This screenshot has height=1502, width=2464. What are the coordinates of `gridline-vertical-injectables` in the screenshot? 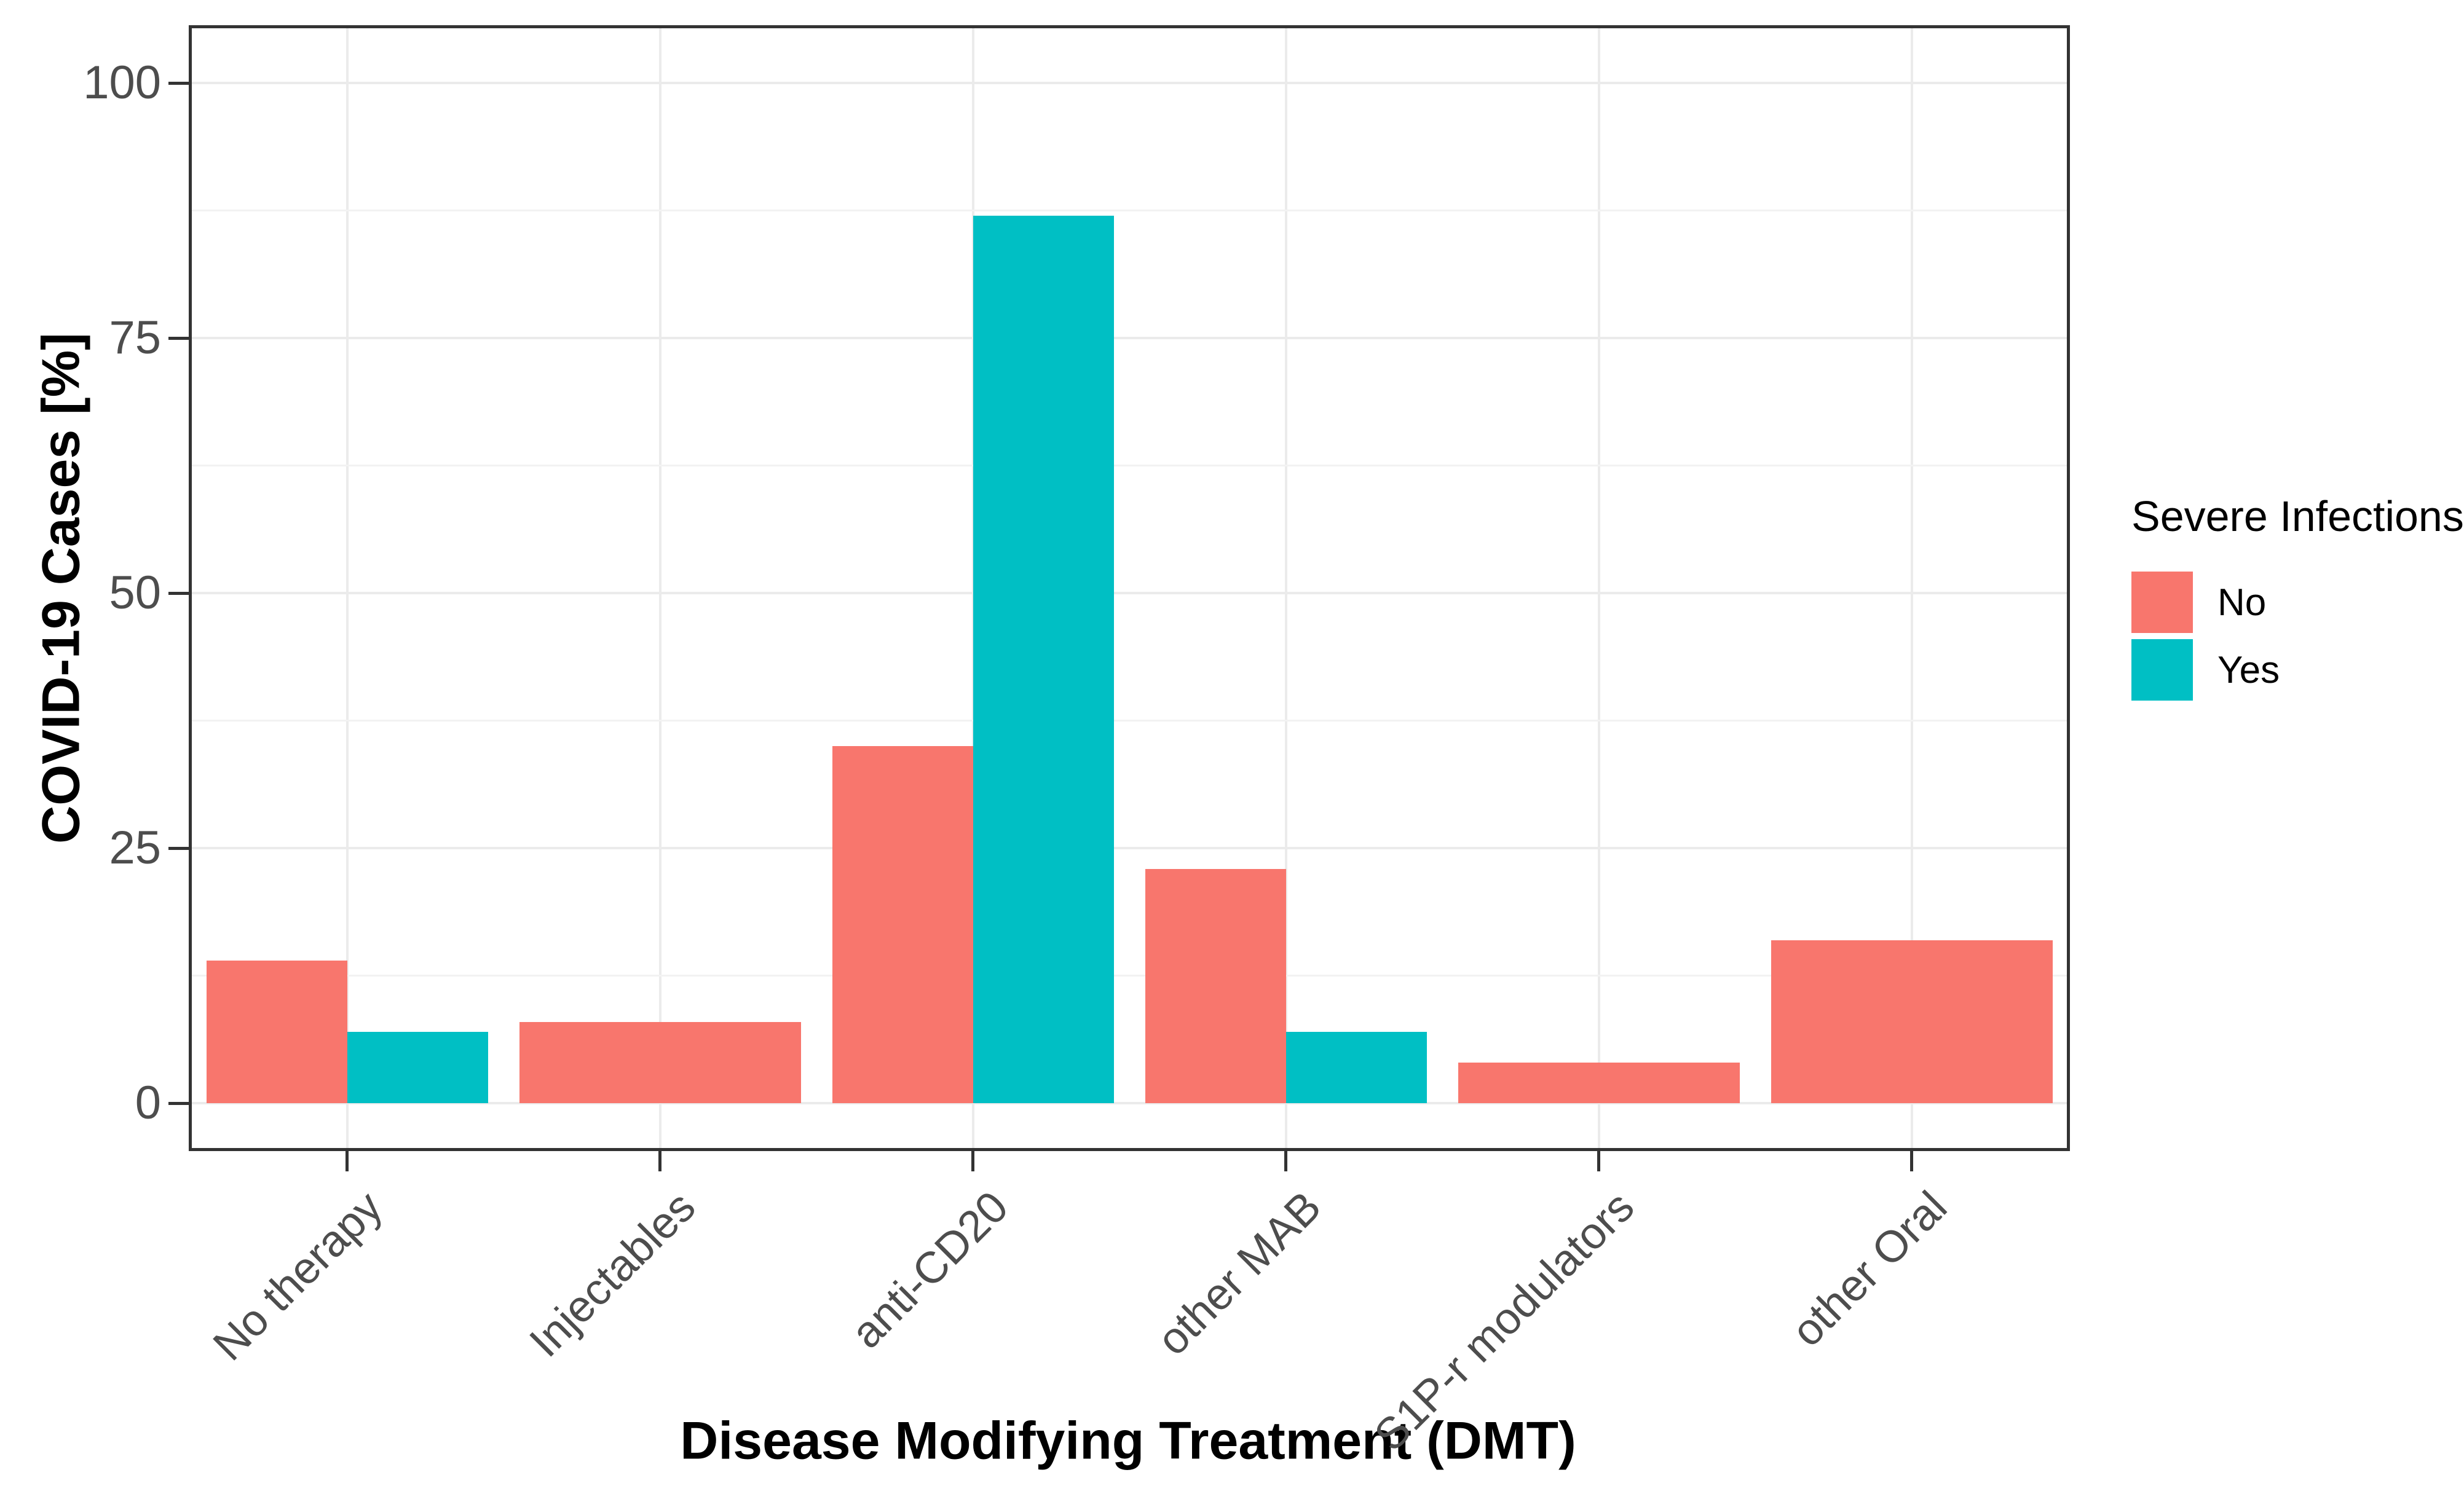 It's located at (659, 588).